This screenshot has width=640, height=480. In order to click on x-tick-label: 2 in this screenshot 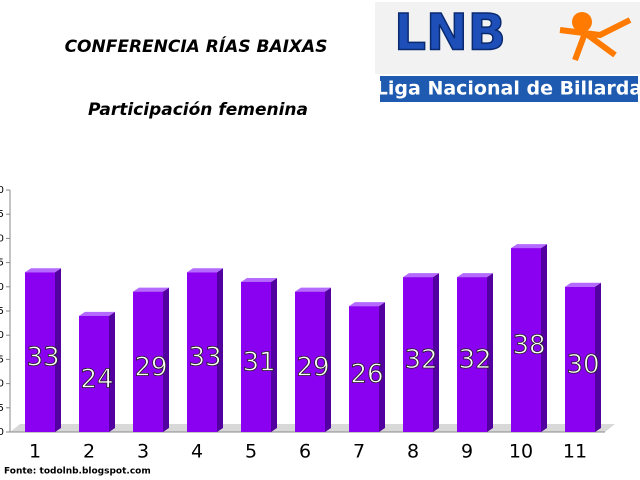, I will do `click(89, 452)`.